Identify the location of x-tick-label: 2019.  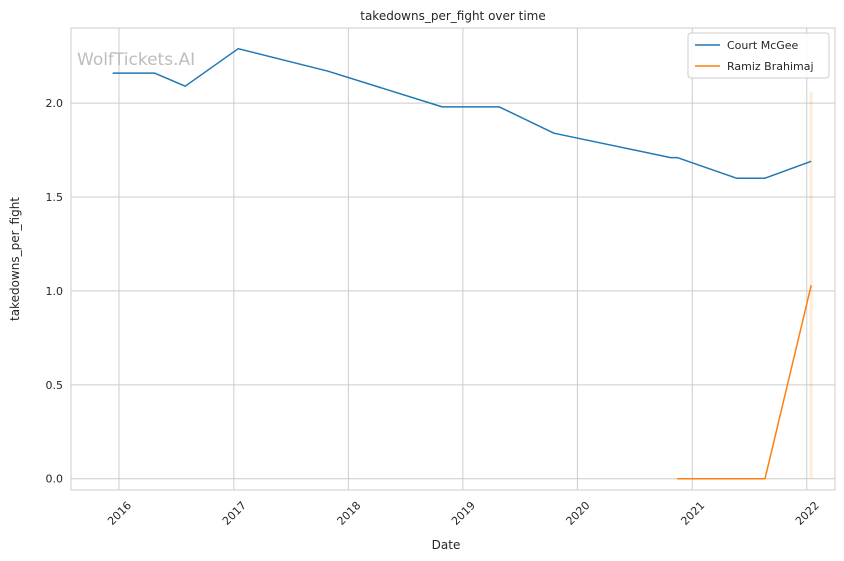
(463, 513).